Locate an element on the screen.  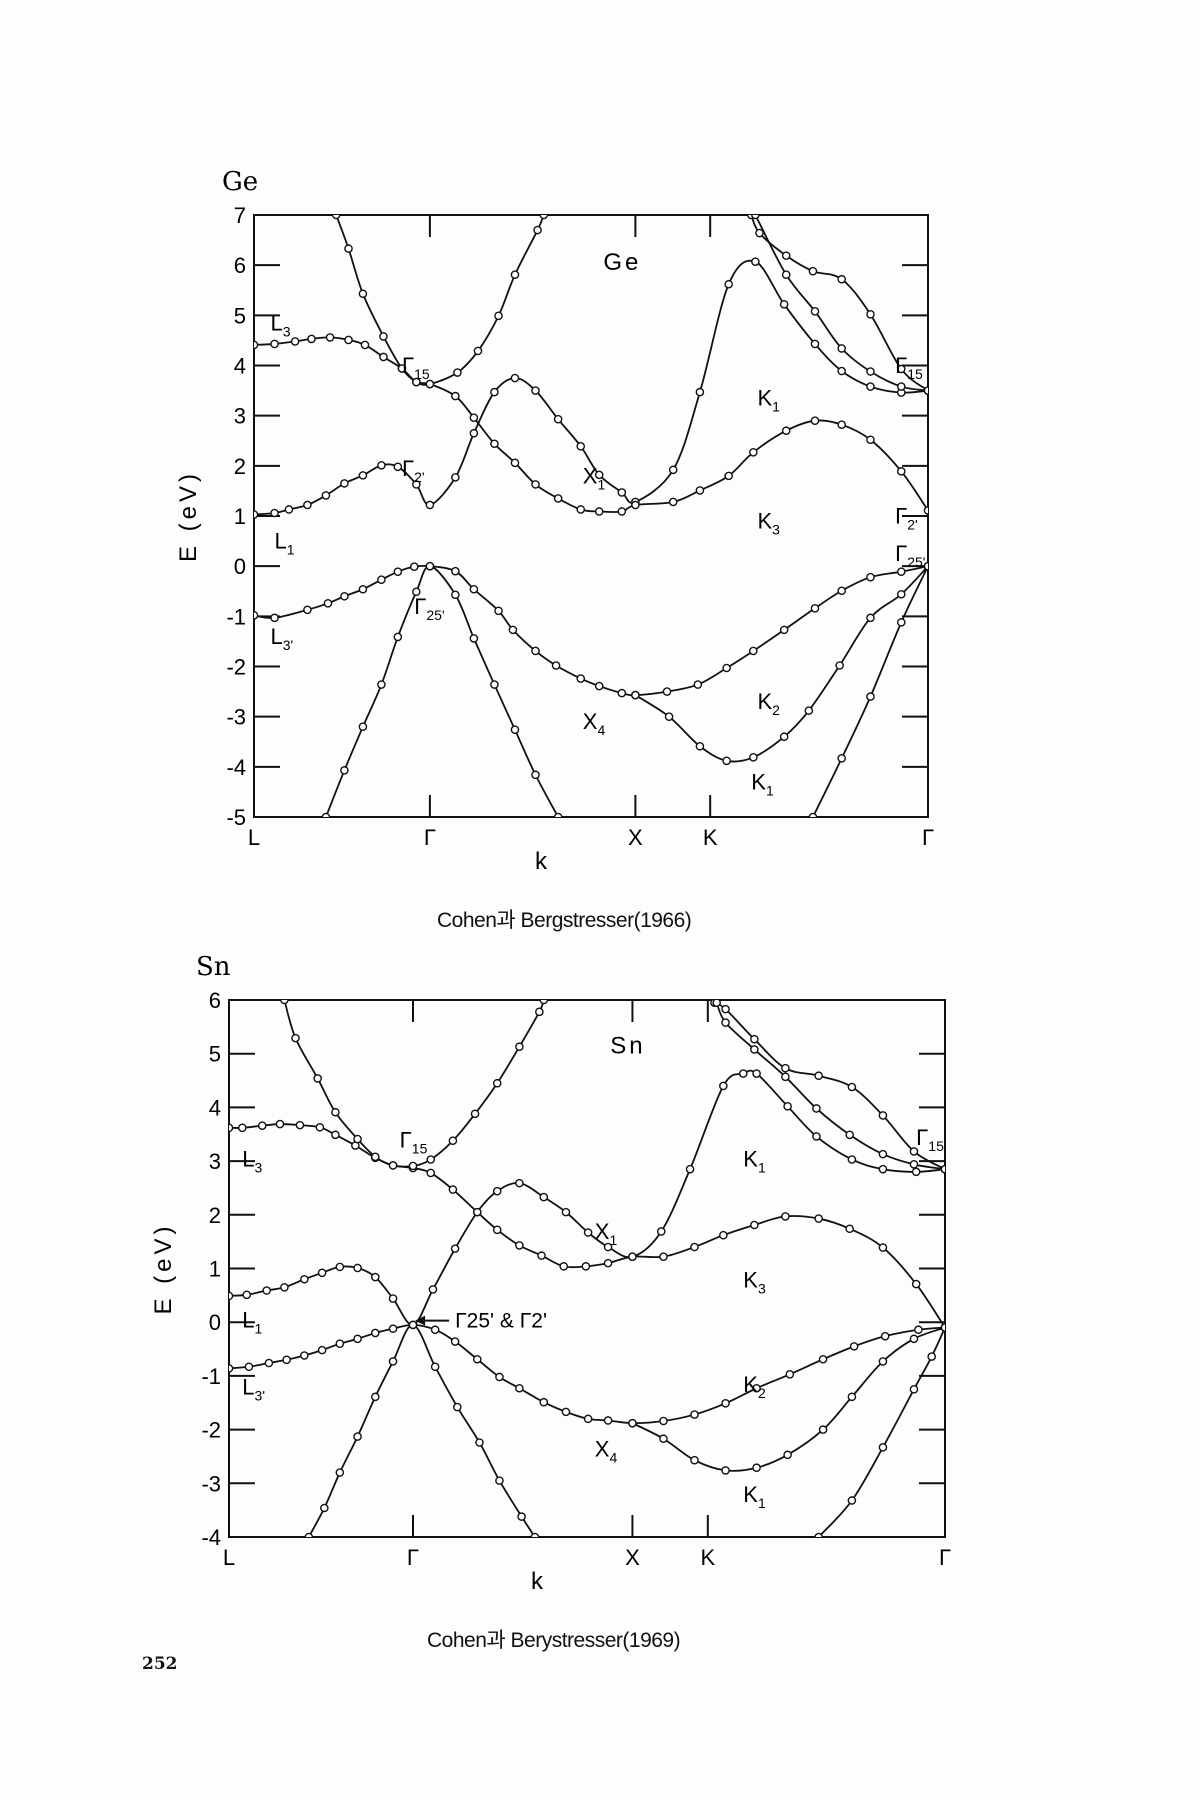
x-tick-label: K is located at coordinates (710, 837).